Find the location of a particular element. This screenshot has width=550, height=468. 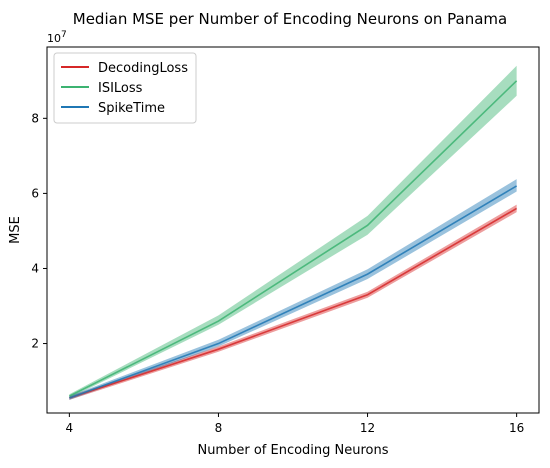

y-axis-ticks: 2 4 6 8 is located at coordinates (39, 231).